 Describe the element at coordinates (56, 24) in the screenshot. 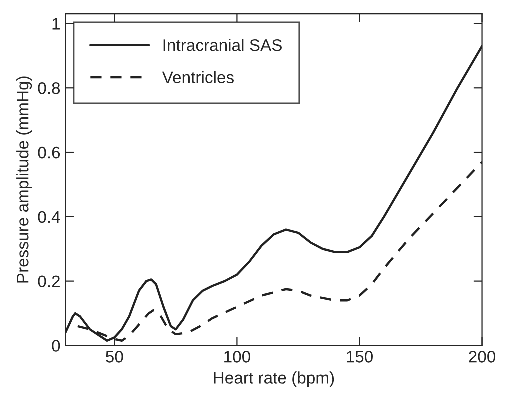

I see `y-tick-label: 1` at that location.